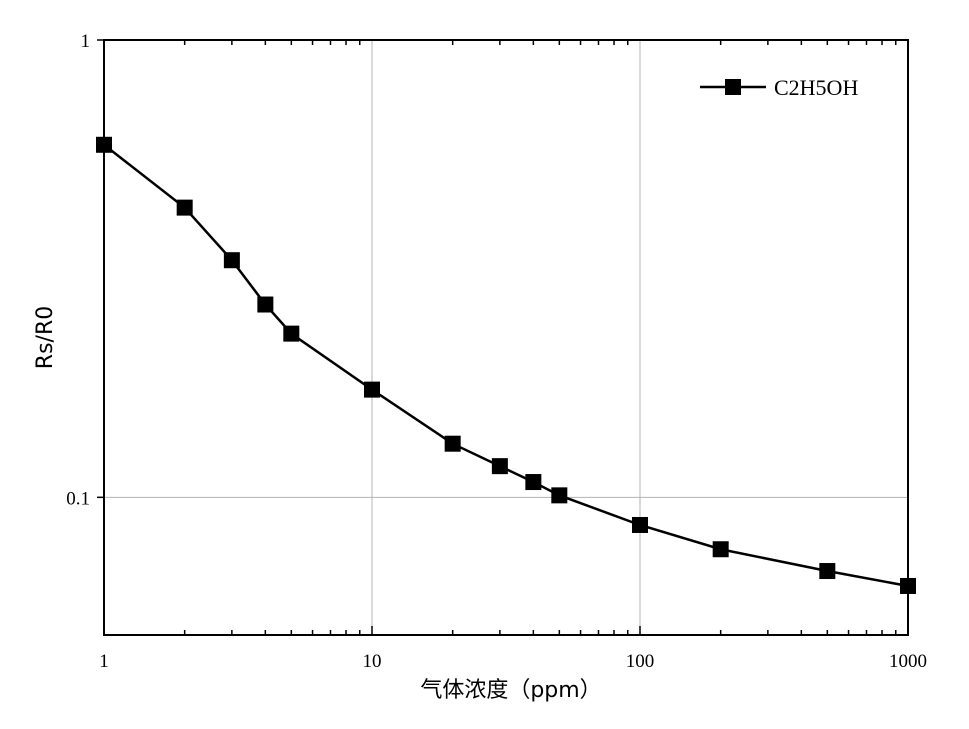  I want to click on x-tick-label: 1, so click(104, 661).